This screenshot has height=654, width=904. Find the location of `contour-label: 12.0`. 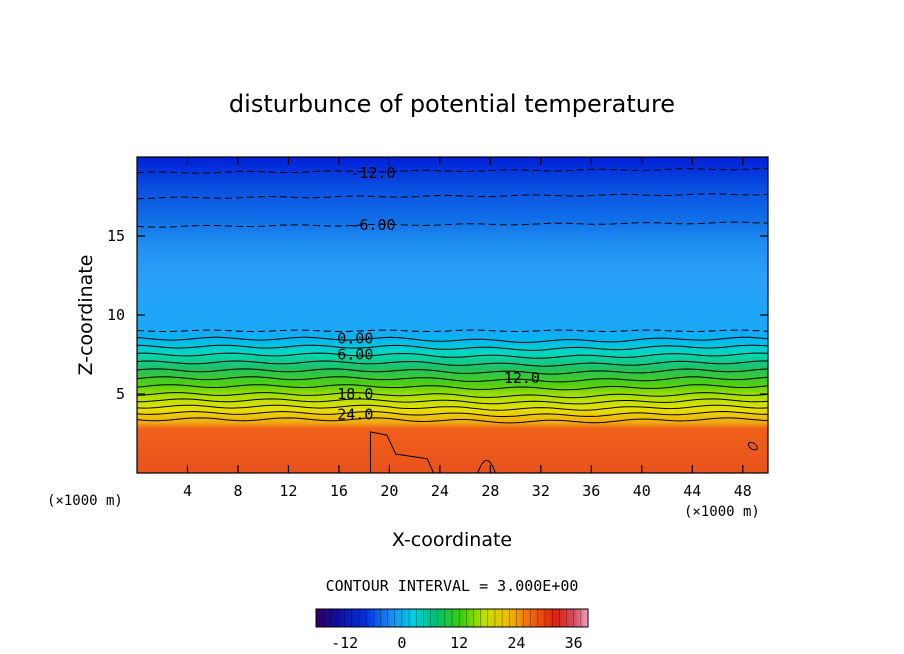

contour-label: 12.0 is located at coordinates (522, 378).